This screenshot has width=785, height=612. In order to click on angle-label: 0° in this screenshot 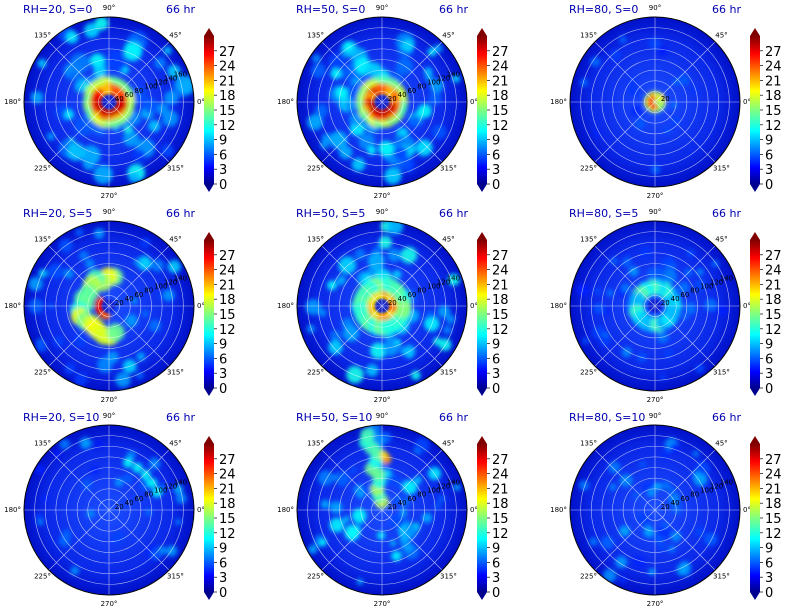, I will do `click(201, 510)`.